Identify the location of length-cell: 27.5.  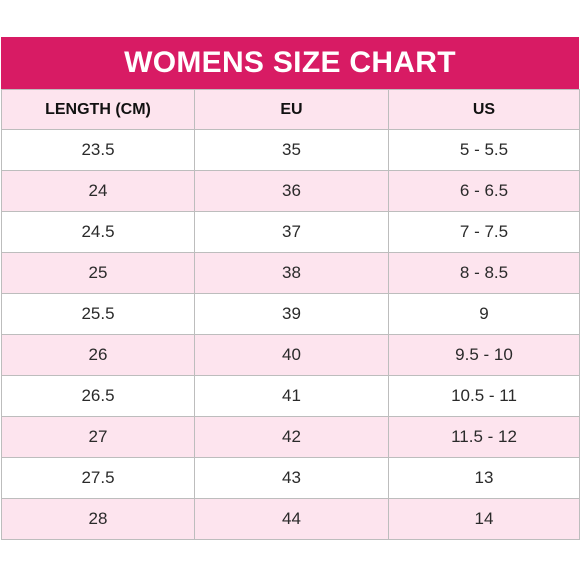
(98, 478).